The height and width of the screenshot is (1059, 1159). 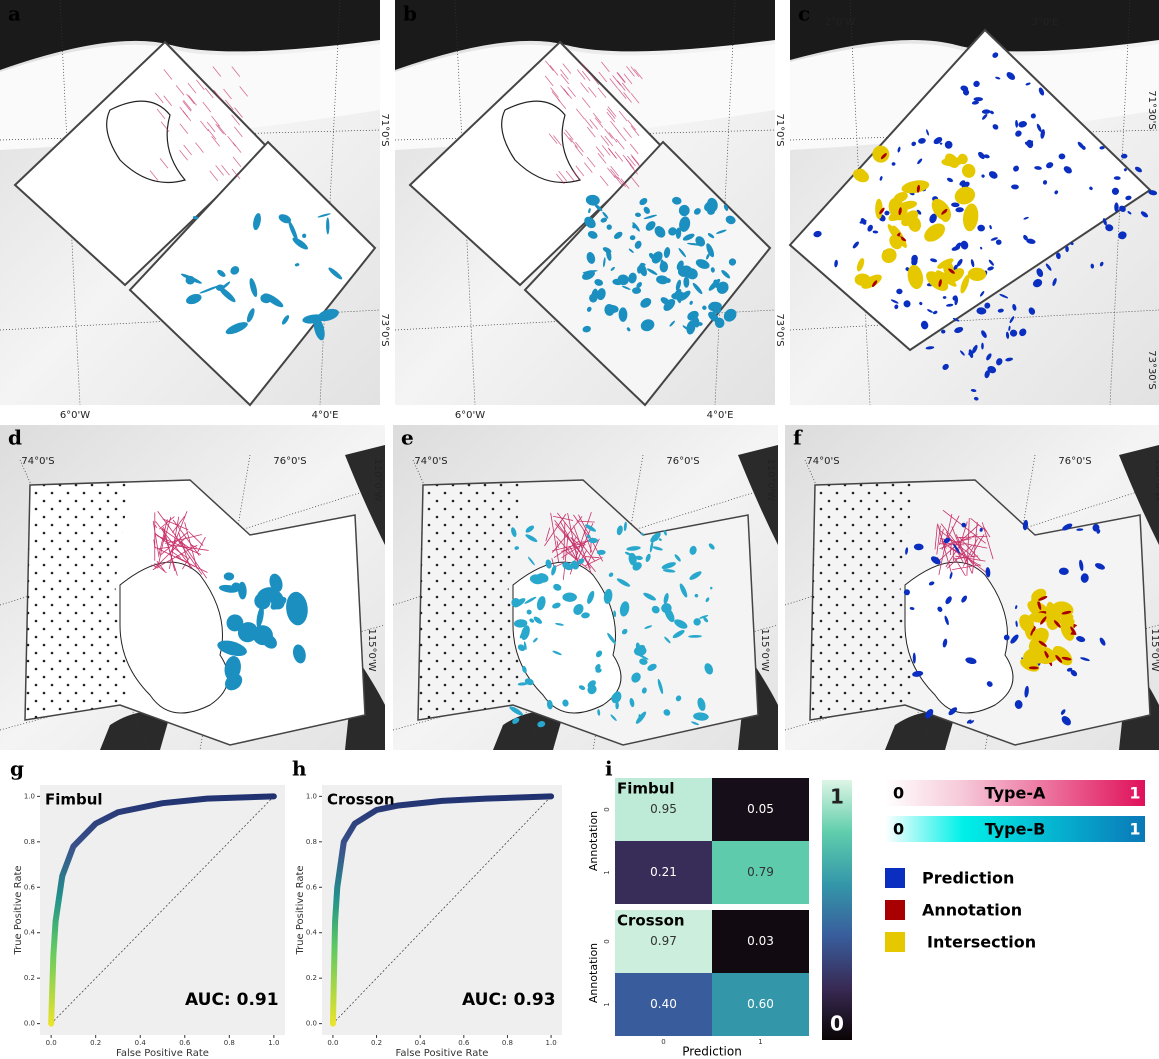 What do you see at coordinates (1074, 461) in the screenshot?
I see `coordinate-label: 76°0'S` at bounding box center [1074, 461].